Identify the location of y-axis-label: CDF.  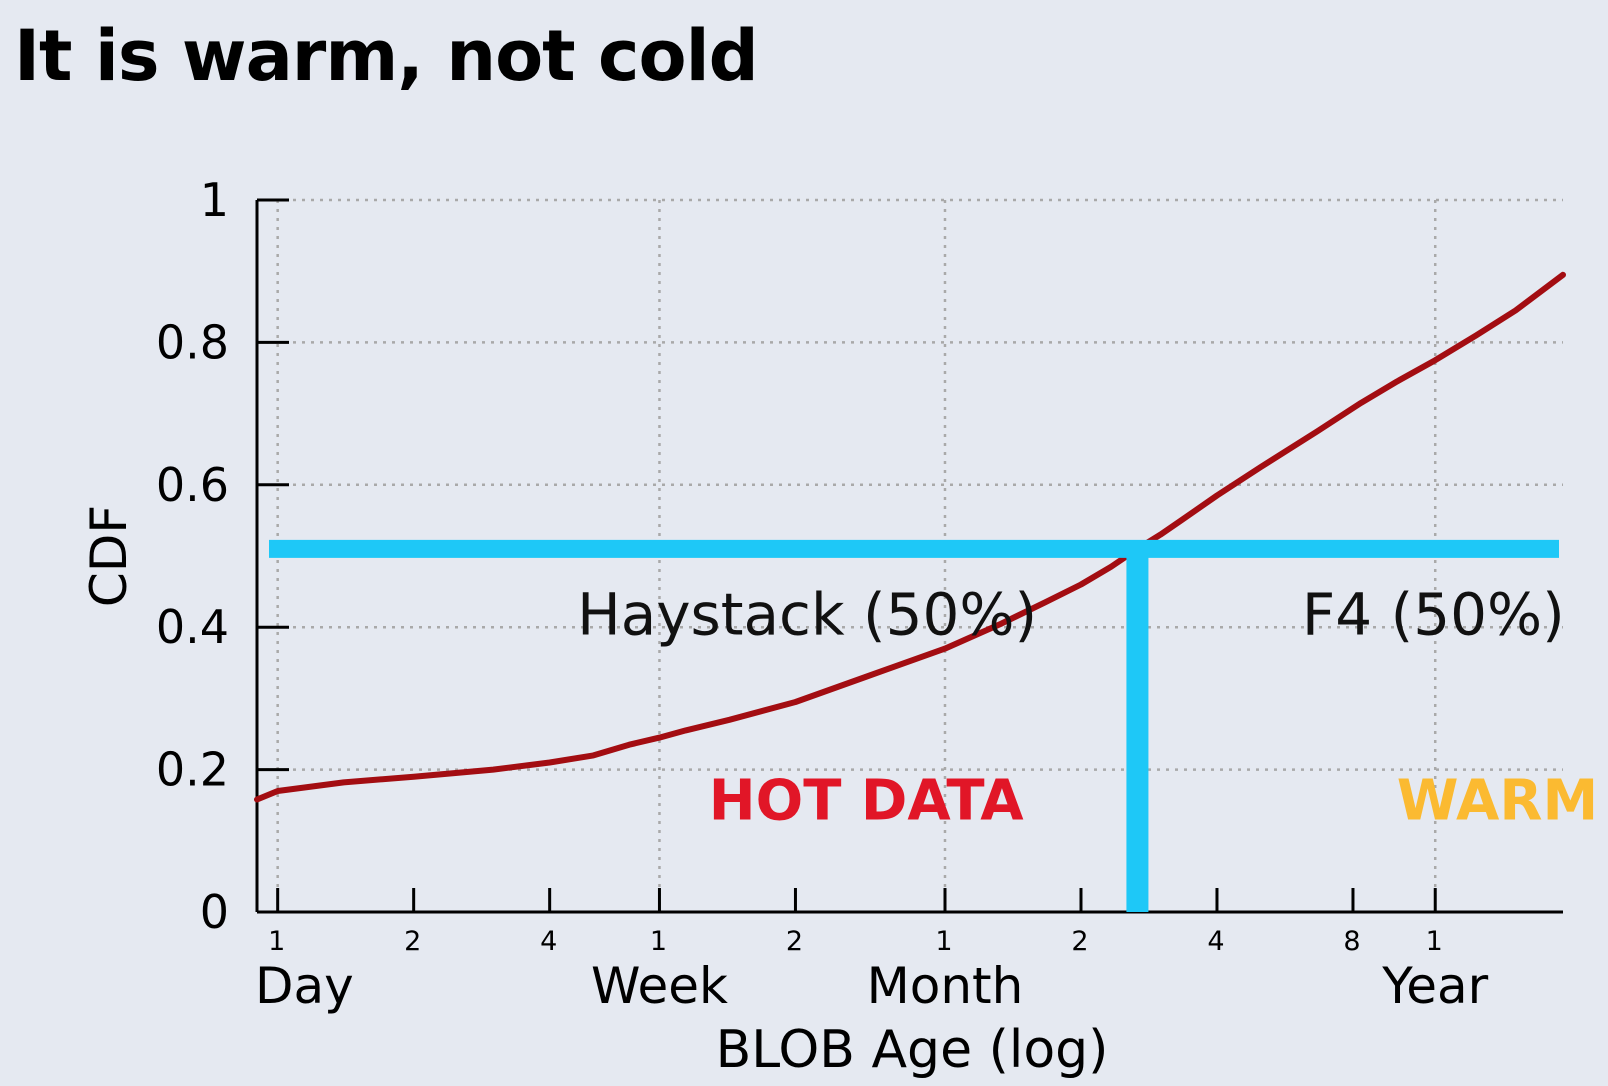
(109, 556).